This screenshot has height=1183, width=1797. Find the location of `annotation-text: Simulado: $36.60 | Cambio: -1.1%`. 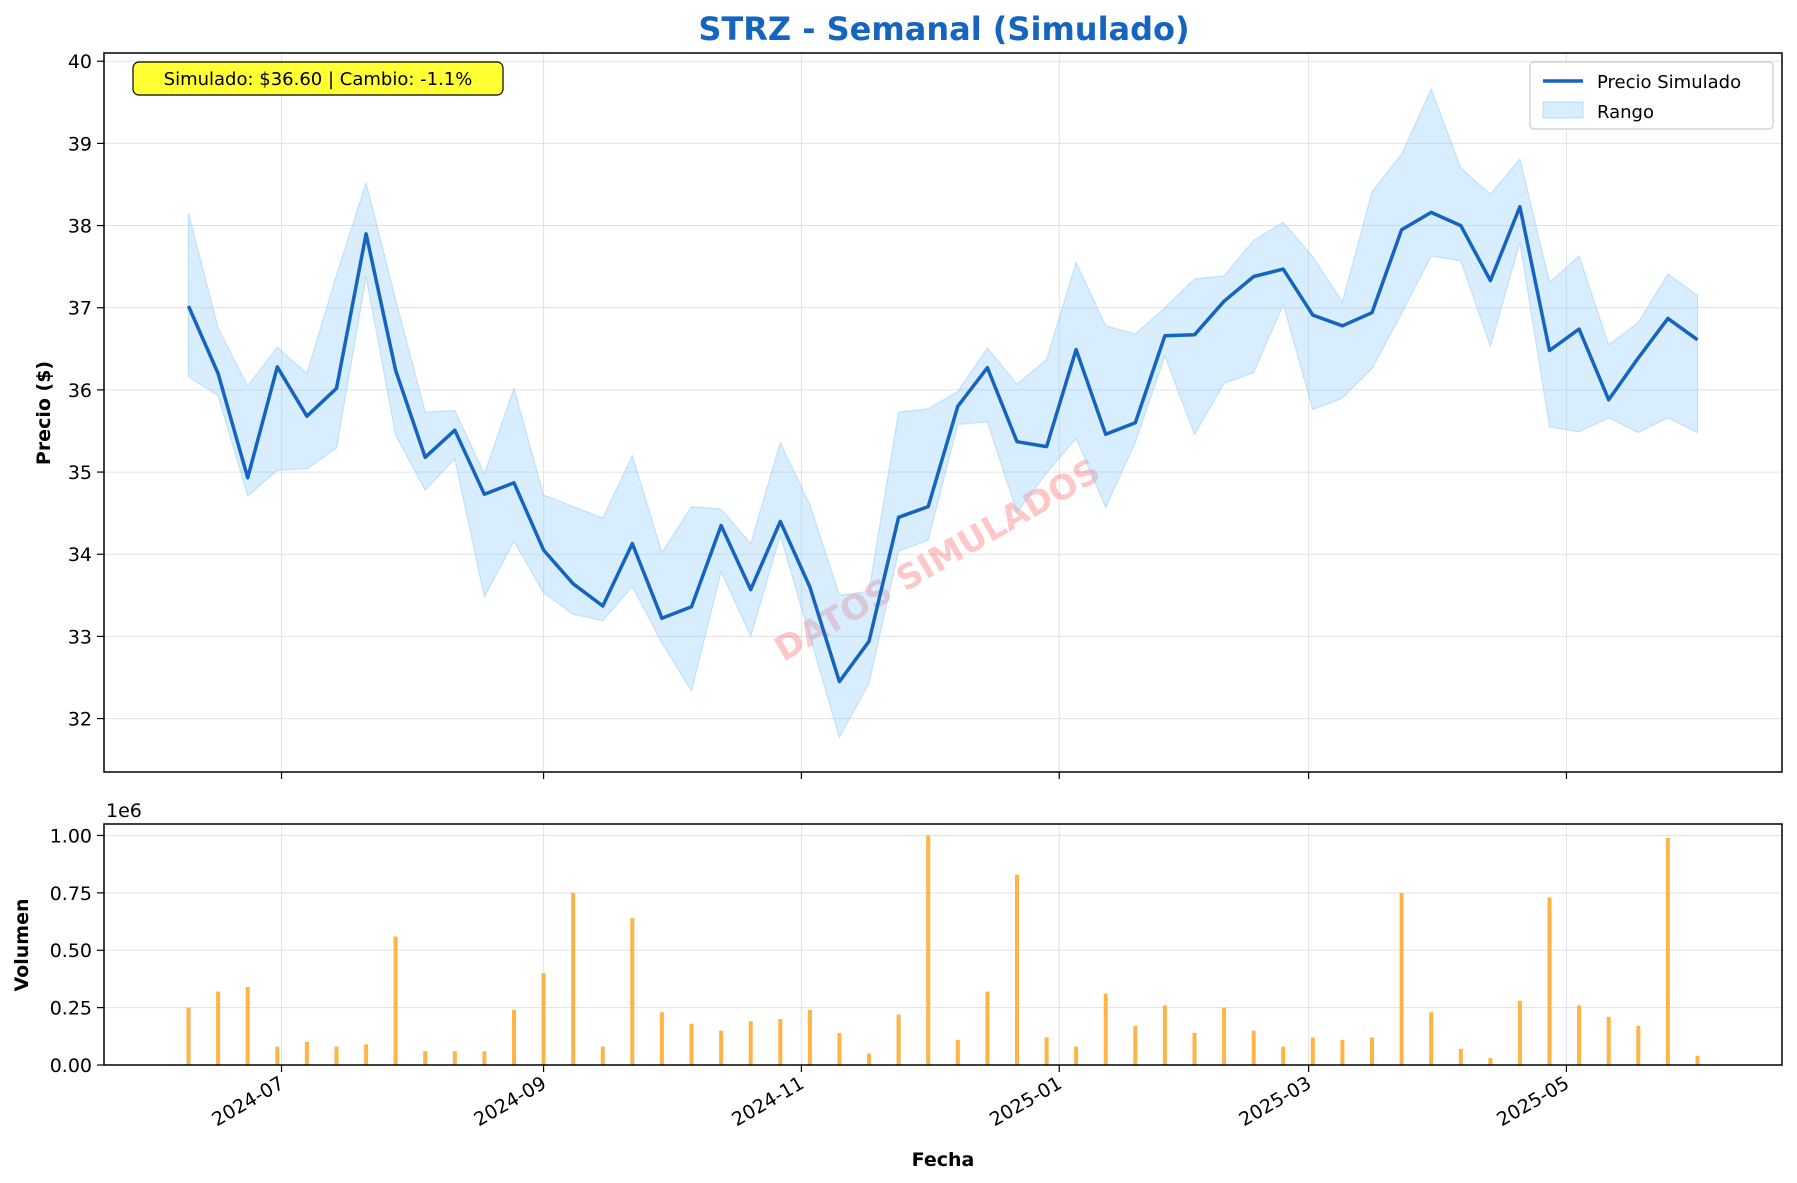

annotation-text: Simulado: $36.60 | Cambio: -1.1% is located at coordinates (318, 79).